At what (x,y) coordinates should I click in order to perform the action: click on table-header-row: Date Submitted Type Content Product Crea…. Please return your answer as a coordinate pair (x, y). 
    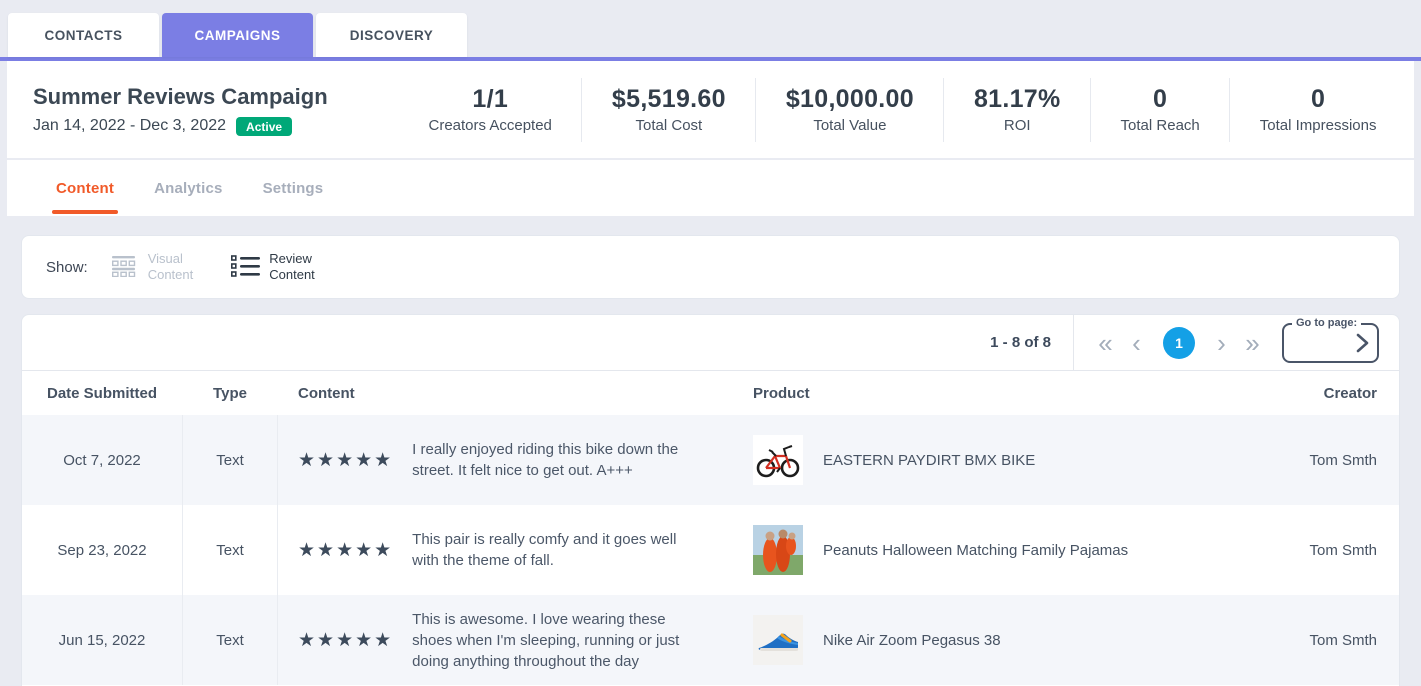
    Looking at the image, I should click on (710, 393).